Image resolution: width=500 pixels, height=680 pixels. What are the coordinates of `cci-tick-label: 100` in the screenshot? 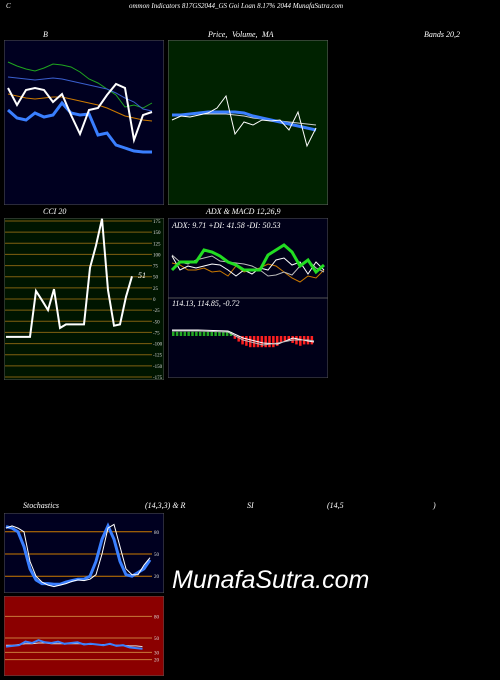 It's located at (157, 255).